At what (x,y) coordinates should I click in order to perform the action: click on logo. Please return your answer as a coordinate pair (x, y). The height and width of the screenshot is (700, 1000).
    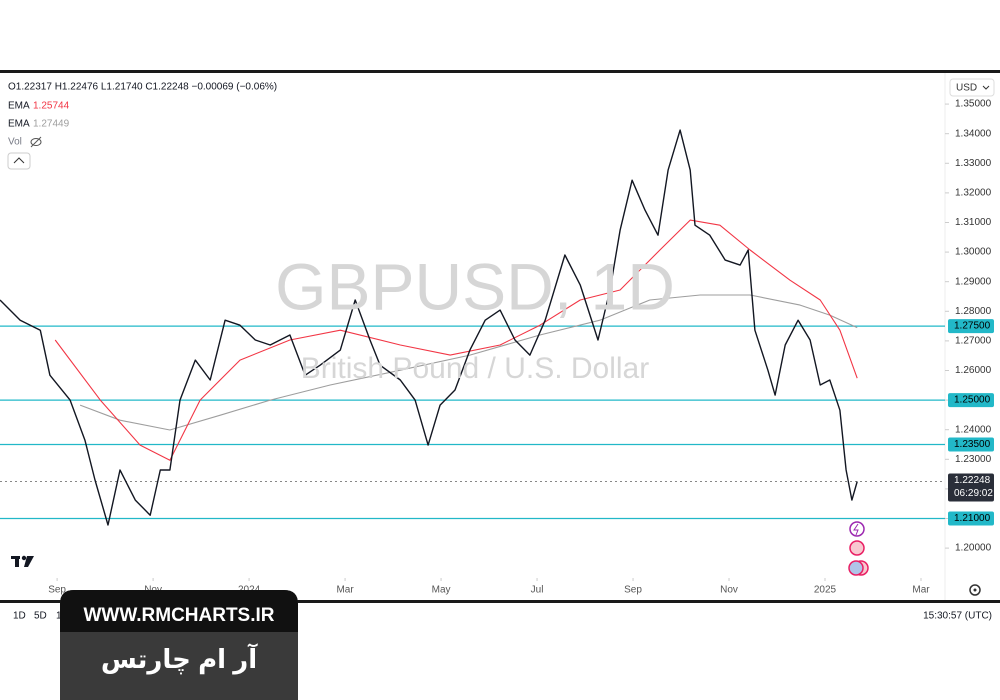
    Looking at the image, I should click on (22, 561).